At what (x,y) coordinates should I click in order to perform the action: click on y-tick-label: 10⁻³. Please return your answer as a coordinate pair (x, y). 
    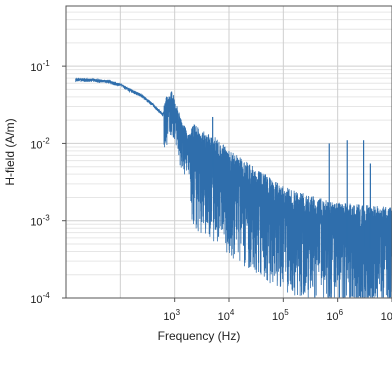
    Looking at the image, I should click on (40, 221).